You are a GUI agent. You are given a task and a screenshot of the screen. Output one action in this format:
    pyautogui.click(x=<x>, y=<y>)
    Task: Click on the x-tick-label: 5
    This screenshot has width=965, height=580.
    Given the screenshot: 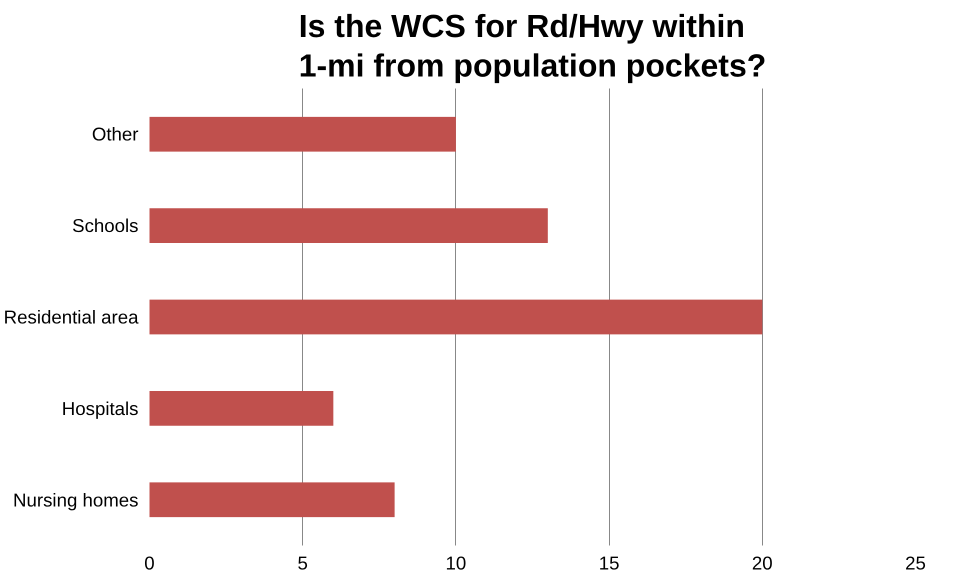 What is the action you would take?
    pyautogui.click(x=303, y=563)
    